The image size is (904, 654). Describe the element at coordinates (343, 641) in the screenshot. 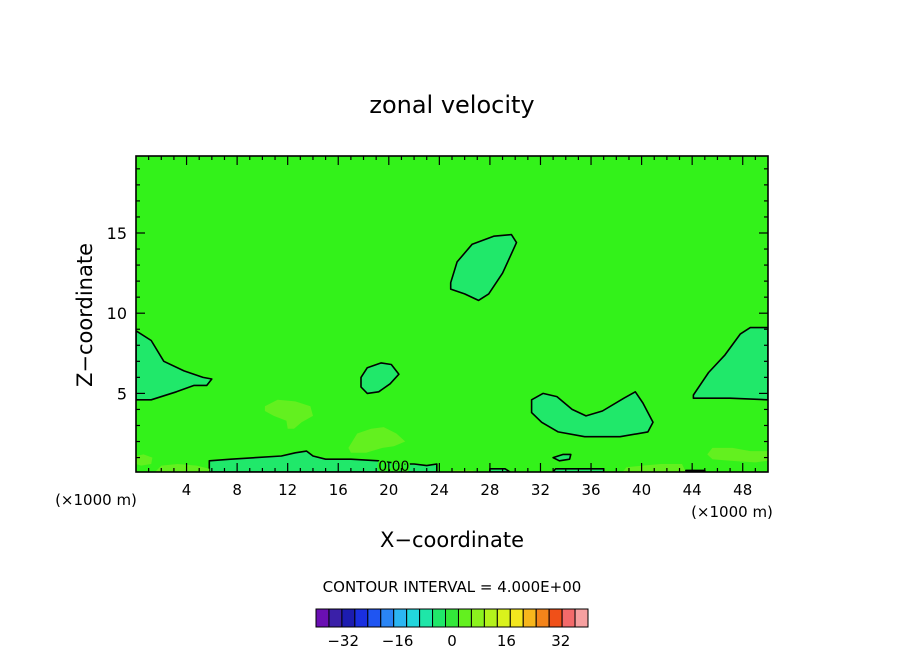

I see `colorbar-tick-label: −32` at that location.